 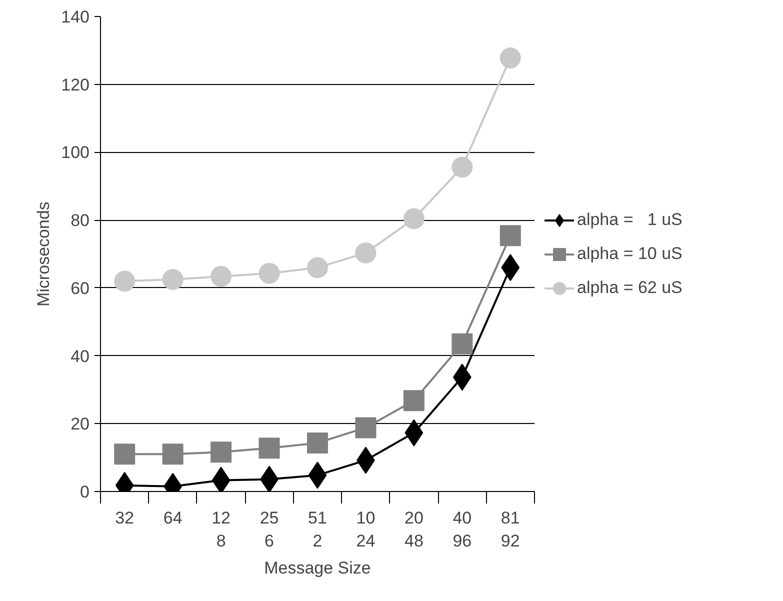 What do you see at coordinates (462, 529) in the screenshot?
I see `x-tick-label: 4096` at bounding box center [462, 529].